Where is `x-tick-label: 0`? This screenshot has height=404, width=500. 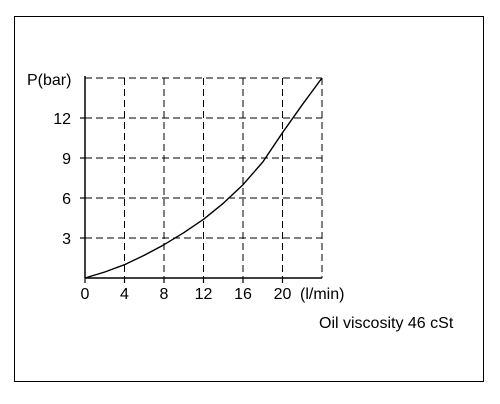 x-tick-label: 0 is located at coordinates (85, 294).